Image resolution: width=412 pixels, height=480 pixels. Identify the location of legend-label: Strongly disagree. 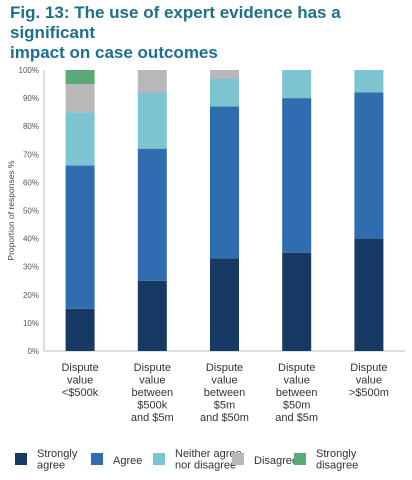
(337, 460).